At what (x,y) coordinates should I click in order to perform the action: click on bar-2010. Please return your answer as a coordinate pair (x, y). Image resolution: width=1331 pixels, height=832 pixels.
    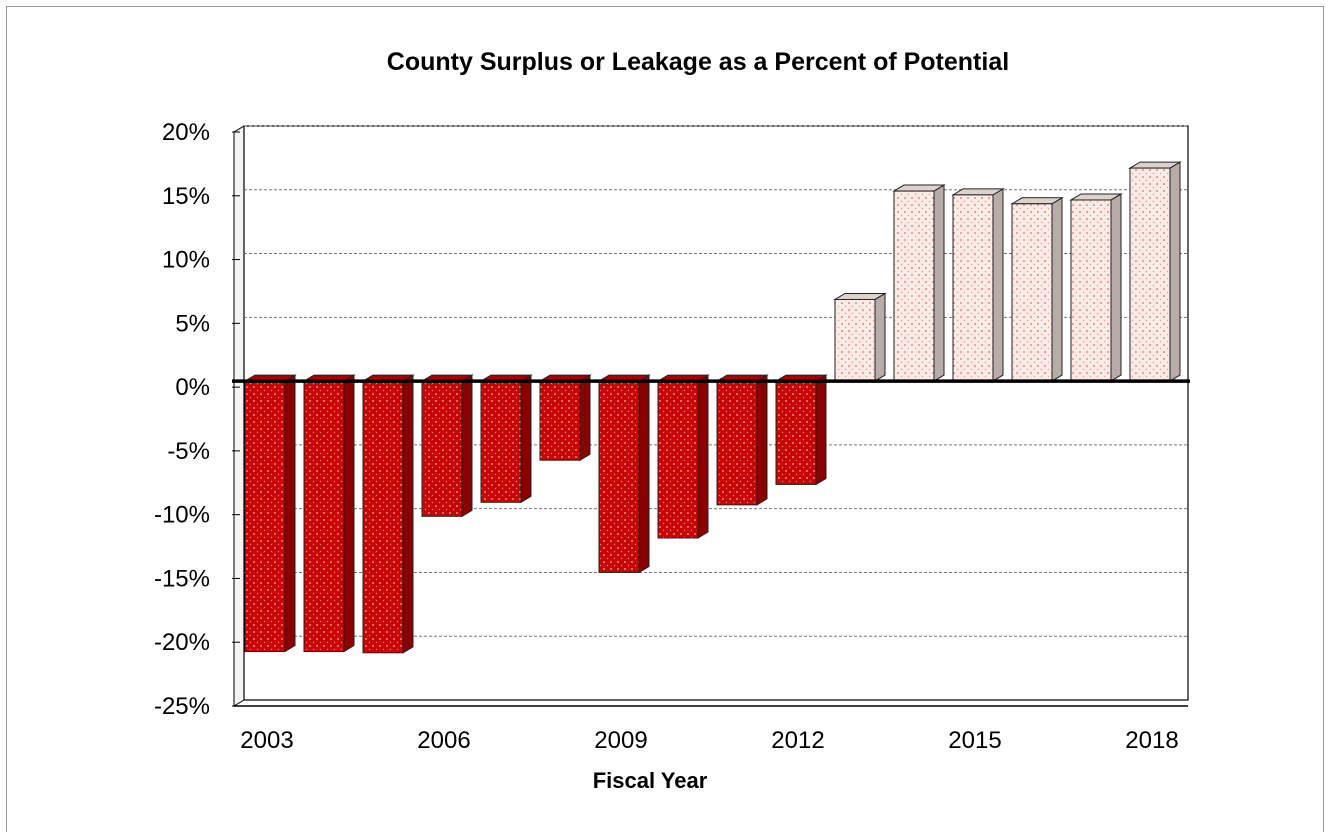
    Looking at the image, I should click on (678, 459).